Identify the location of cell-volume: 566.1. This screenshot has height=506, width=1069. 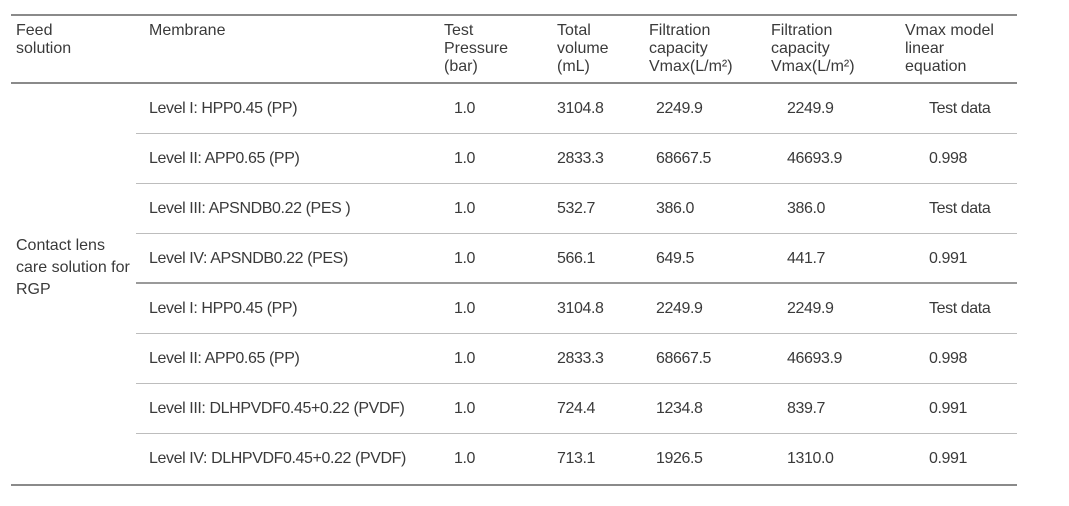
(576, 258).